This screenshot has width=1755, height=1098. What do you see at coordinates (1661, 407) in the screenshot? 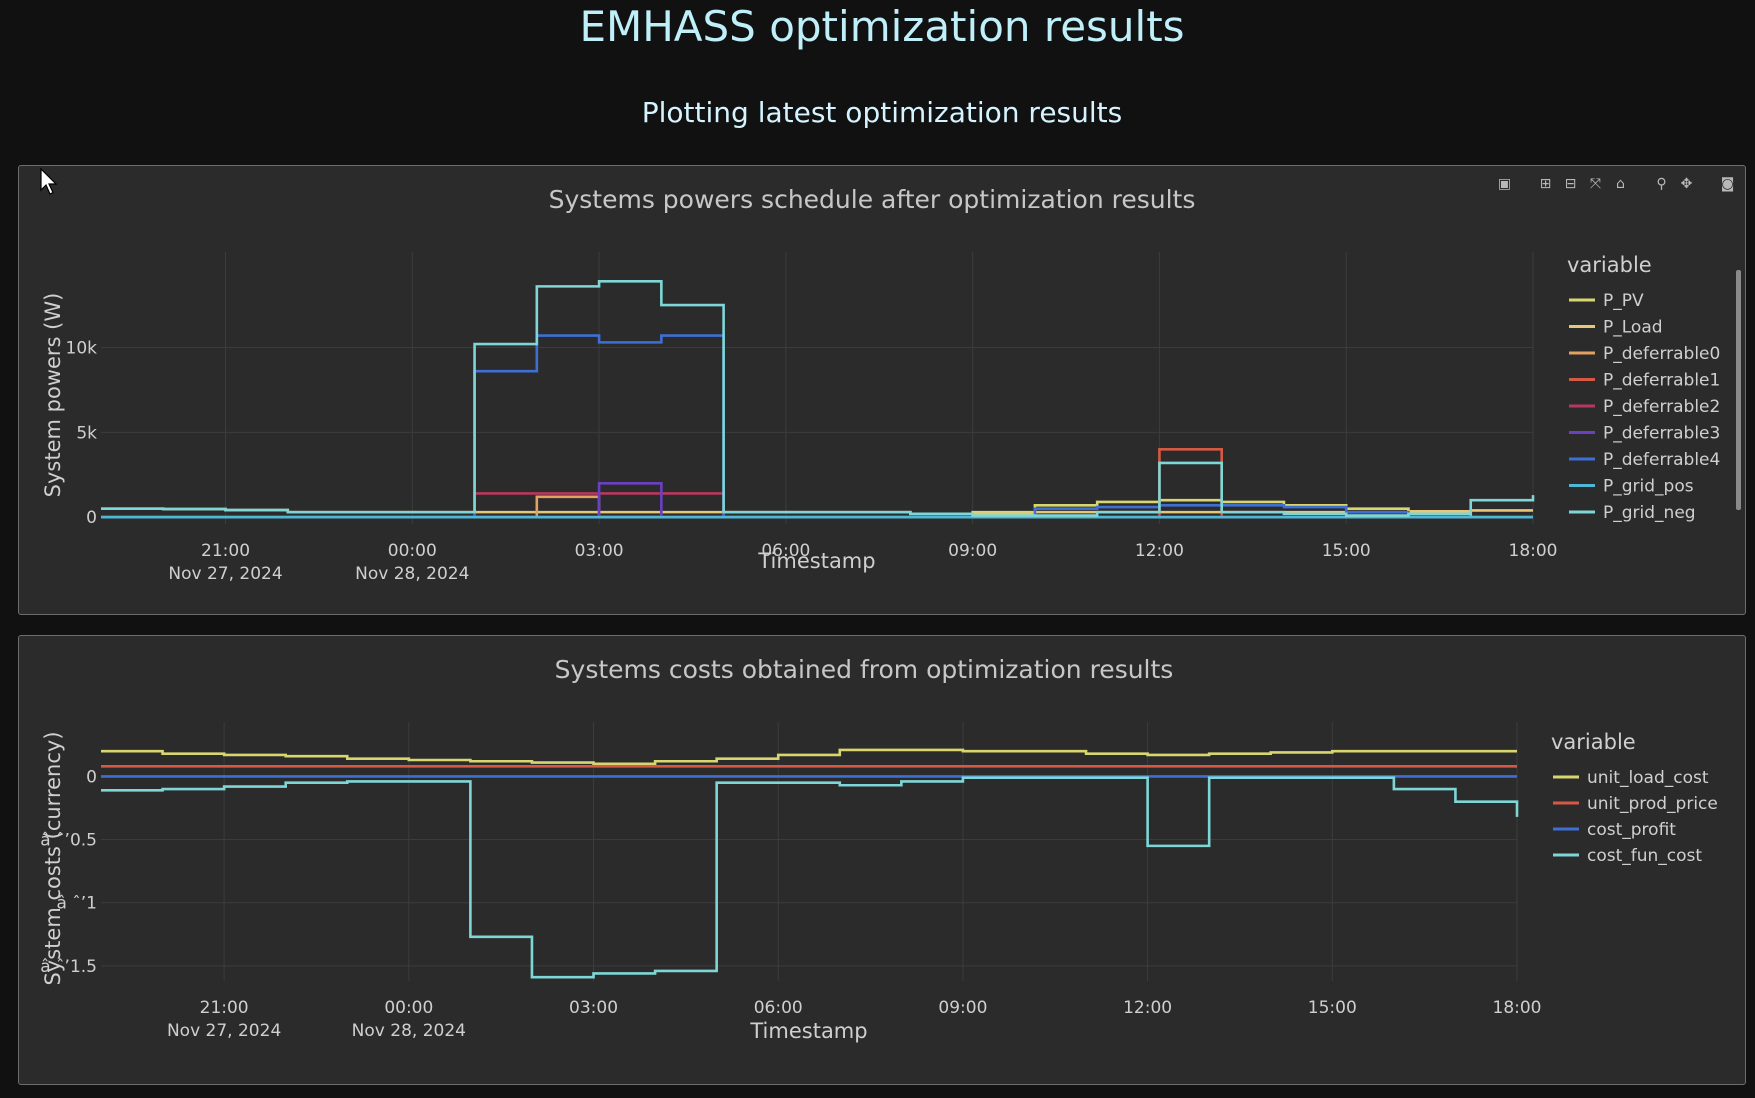
I see `legend-item-P_deferrable2: P_deferrable2` at bounding box center [1661, 407].